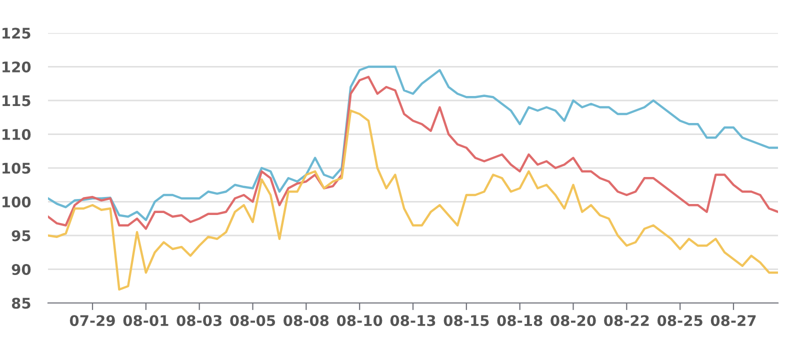  I want to click on y-tick-label: 100, so click(16, 202).